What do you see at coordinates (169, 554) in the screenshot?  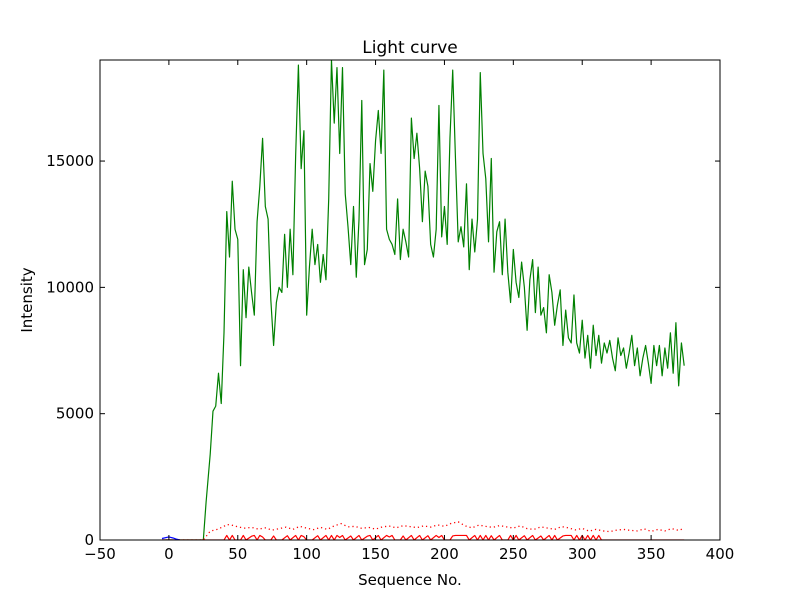 I see `x-tick-label: 0` at bounding box center [169, 554].